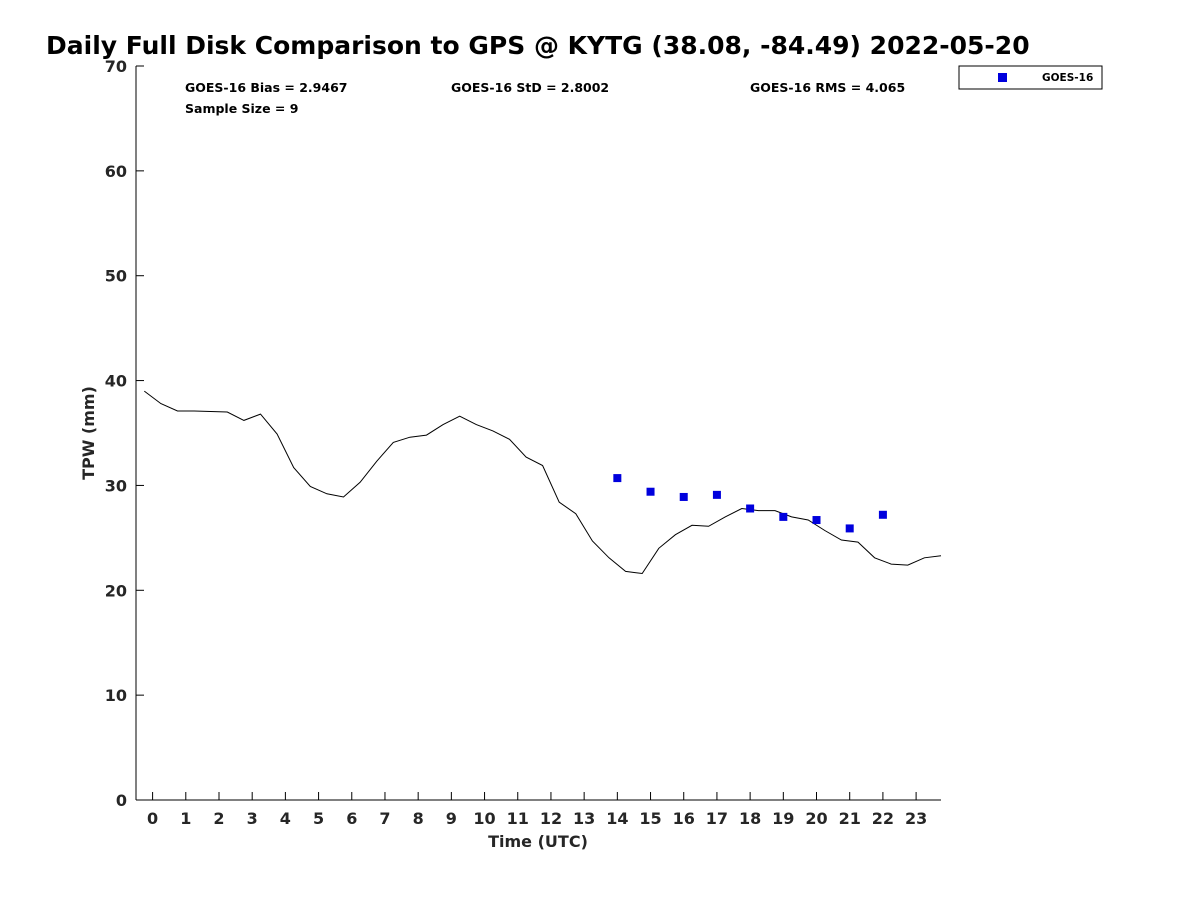 Image resolution: width=1200 pixels, height=900 pixels. Describe the element at coordinates (451, 818) in the screenshot. I see `x-tick-label: 9` at that location.